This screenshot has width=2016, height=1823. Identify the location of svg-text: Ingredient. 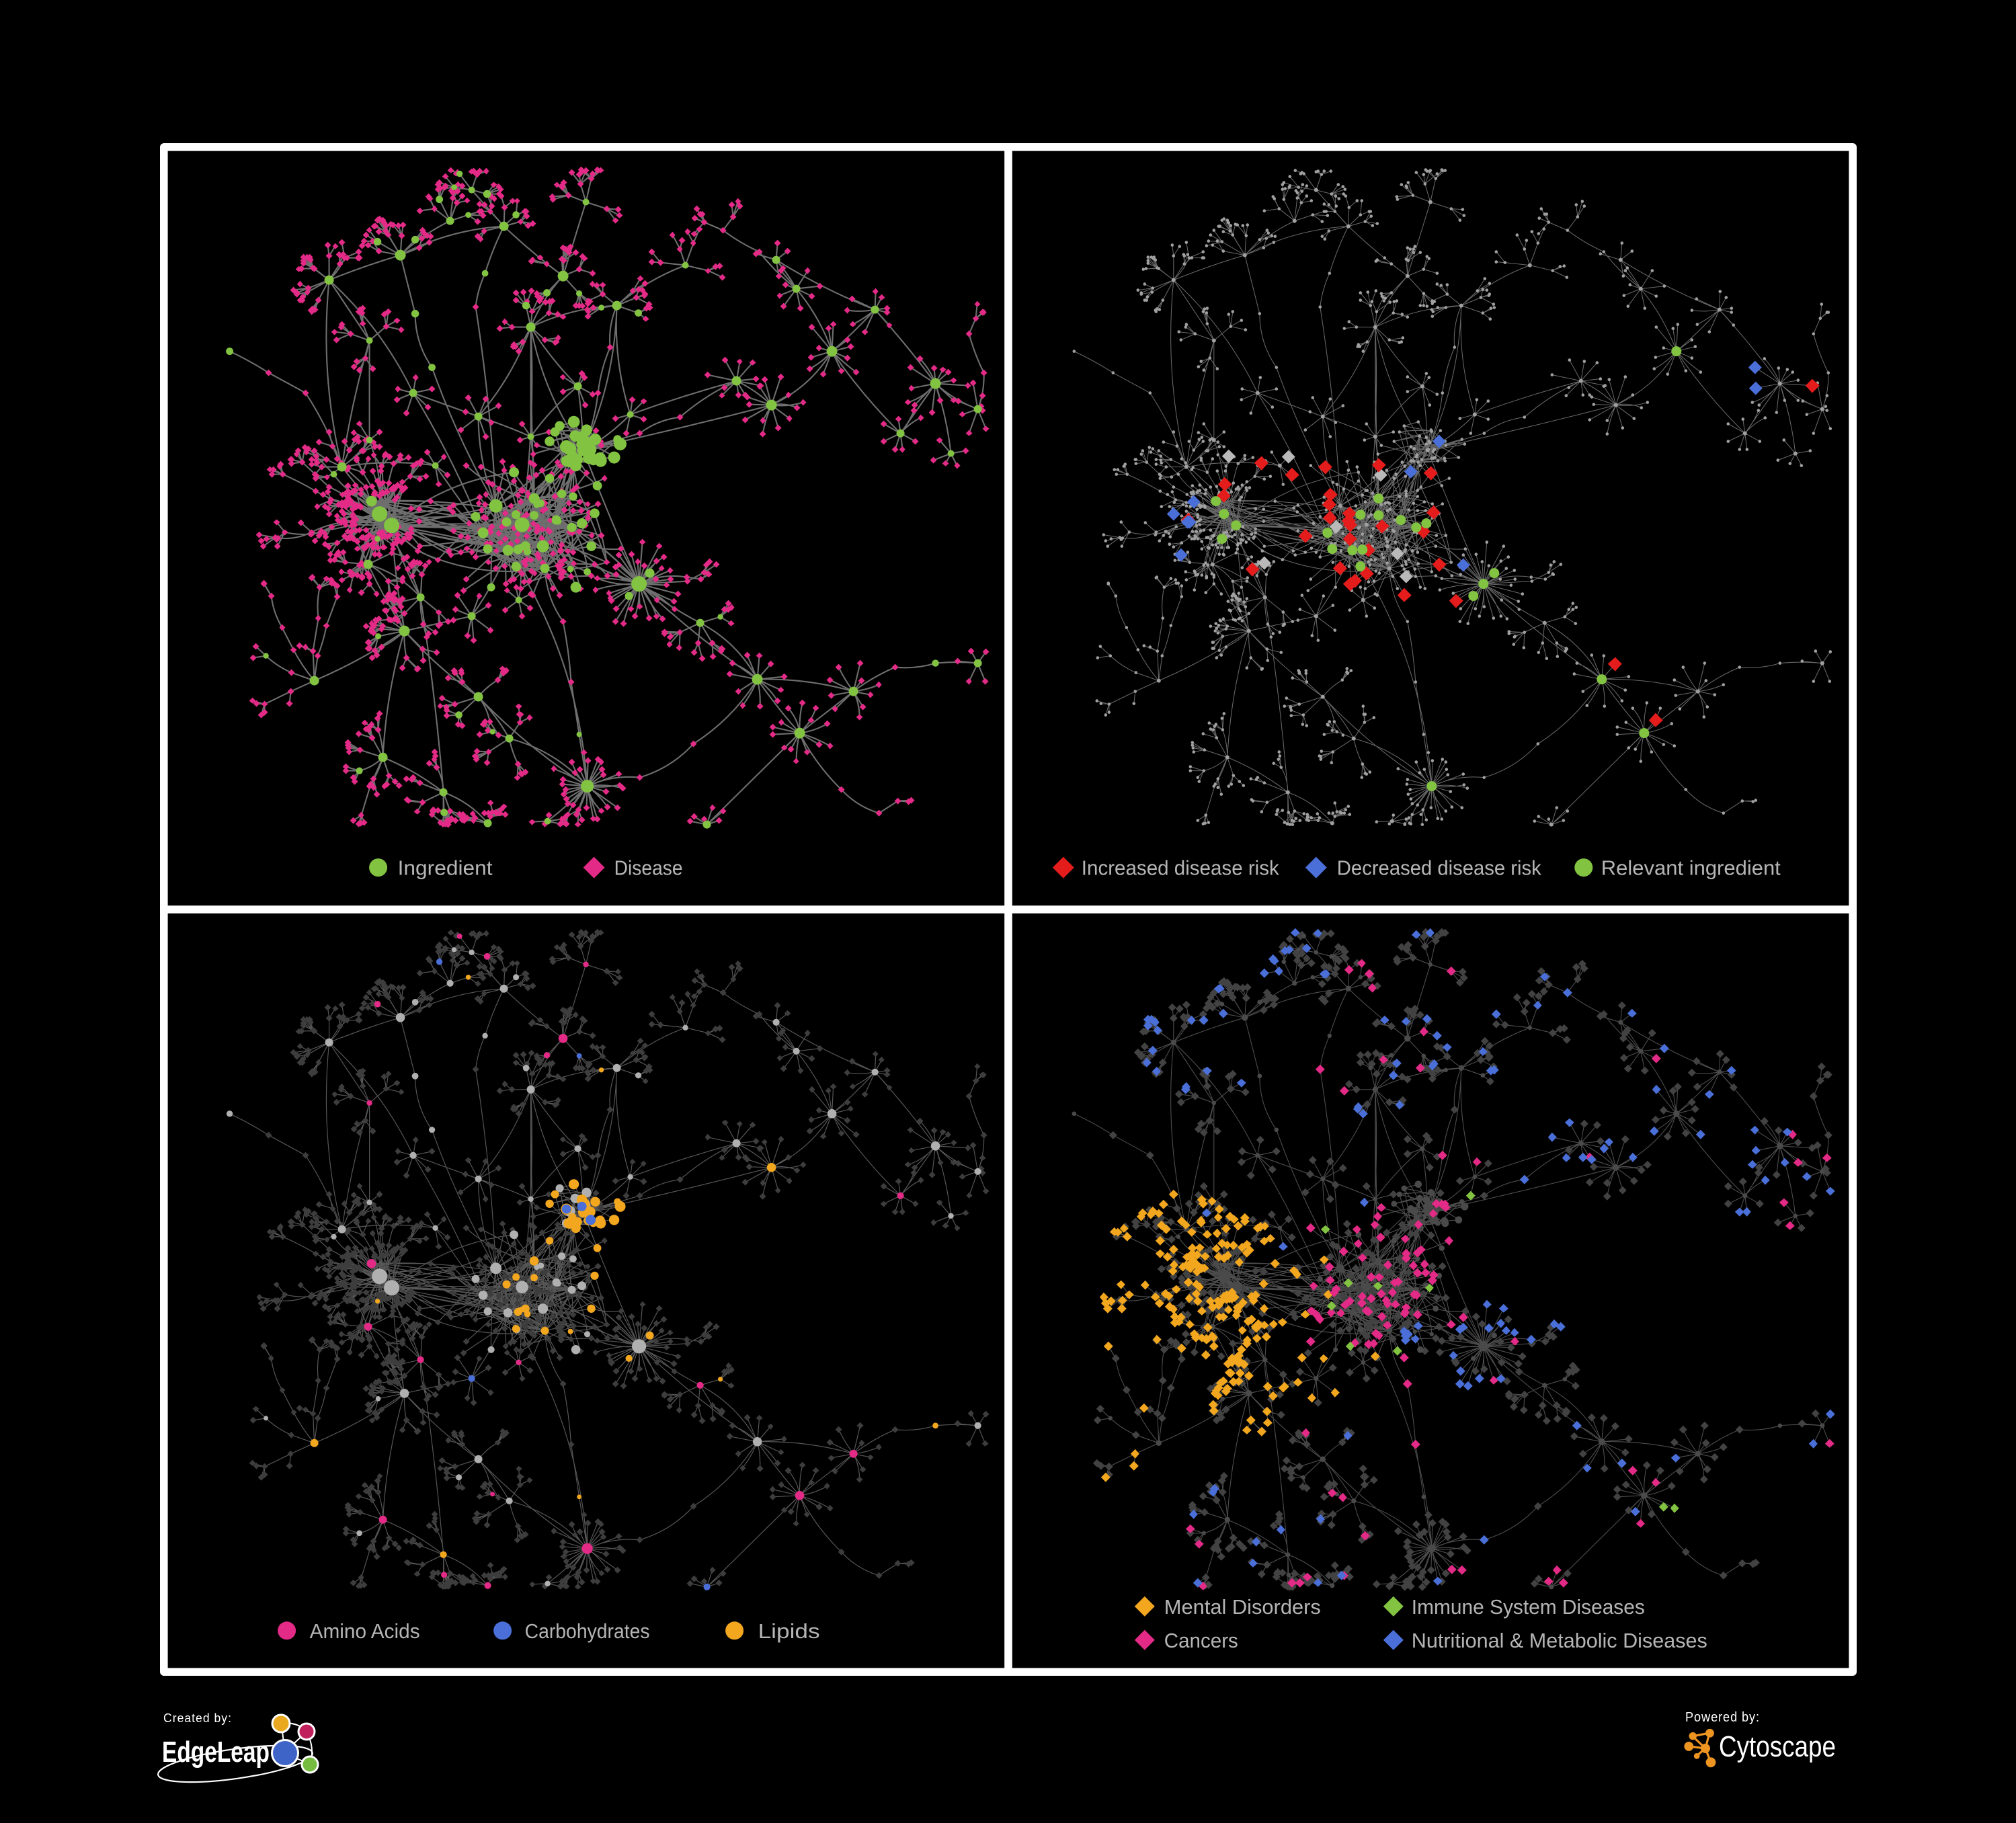
(445, 868).